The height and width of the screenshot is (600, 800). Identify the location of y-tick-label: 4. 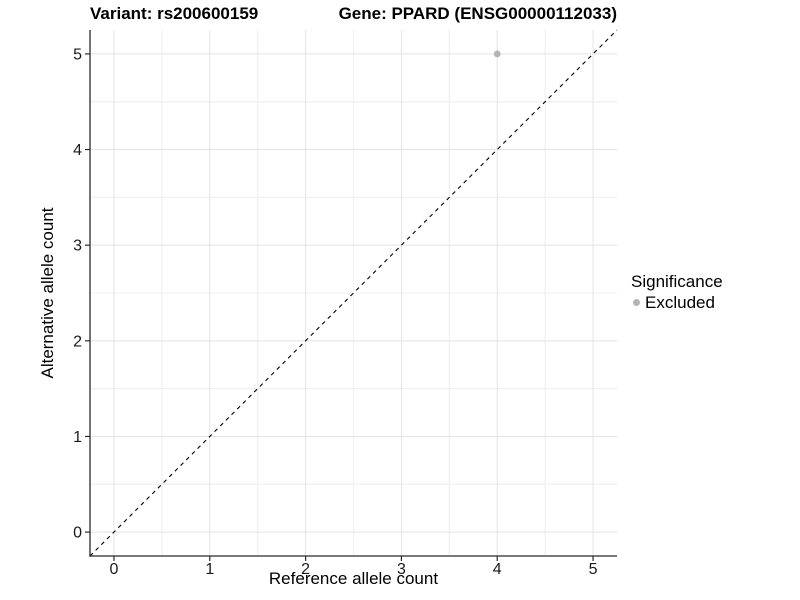
(77, 150).